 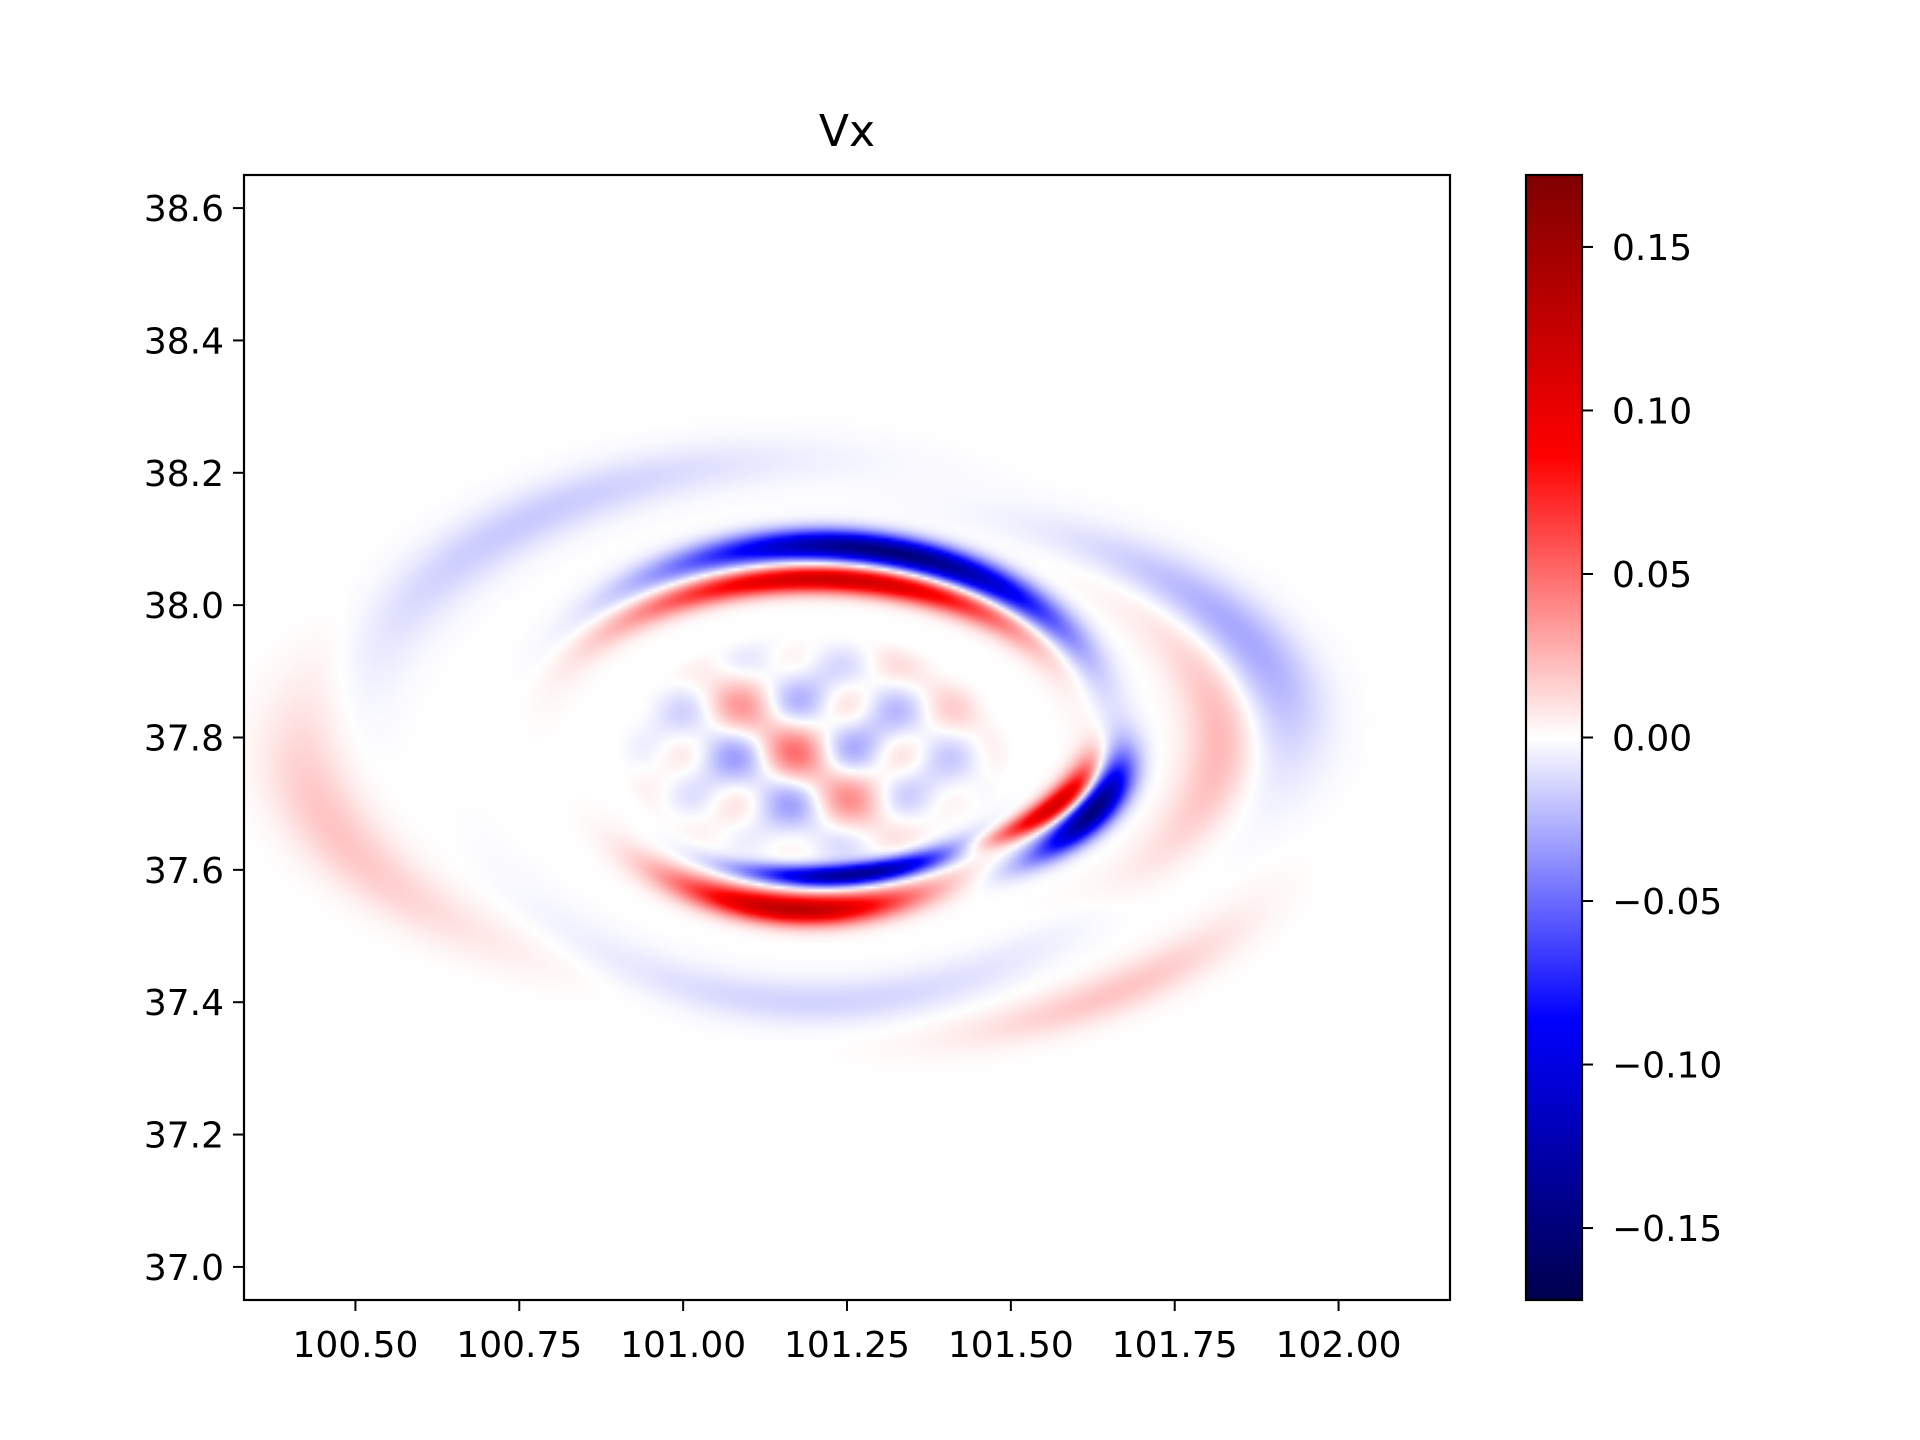 What do you see at coordinates (1011, 1345) in the screenshot?
I see `x-tick-label: 101.50` at bounding box center [1011, 1345].